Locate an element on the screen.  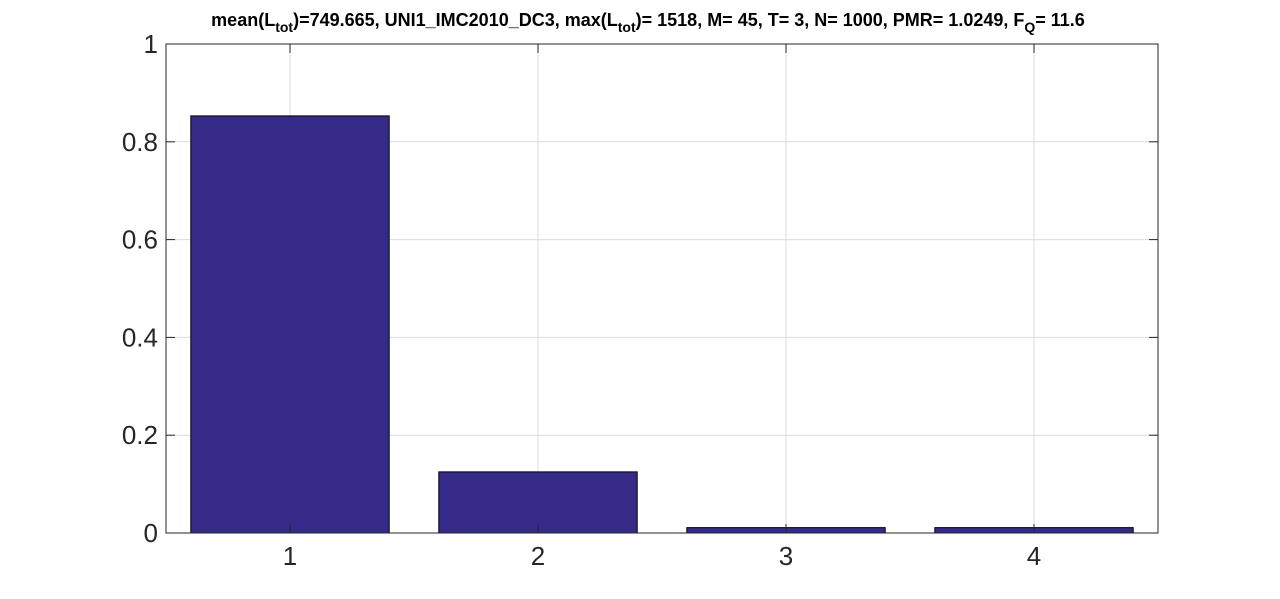
y-tick-label-3: 0.6 is located at coordinates (140, 240).